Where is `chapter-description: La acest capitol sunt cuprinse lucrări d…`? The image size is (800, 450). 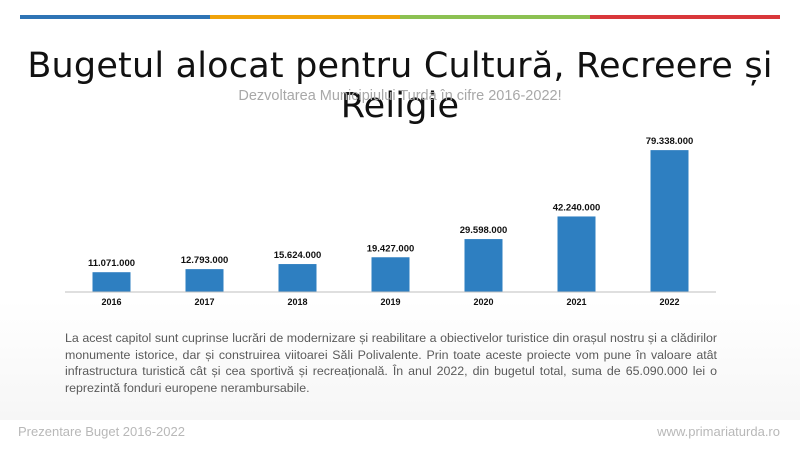 chapter-description: La acest capitol sunt cuprinse lucrări d… is located at coordinates (391, 363).